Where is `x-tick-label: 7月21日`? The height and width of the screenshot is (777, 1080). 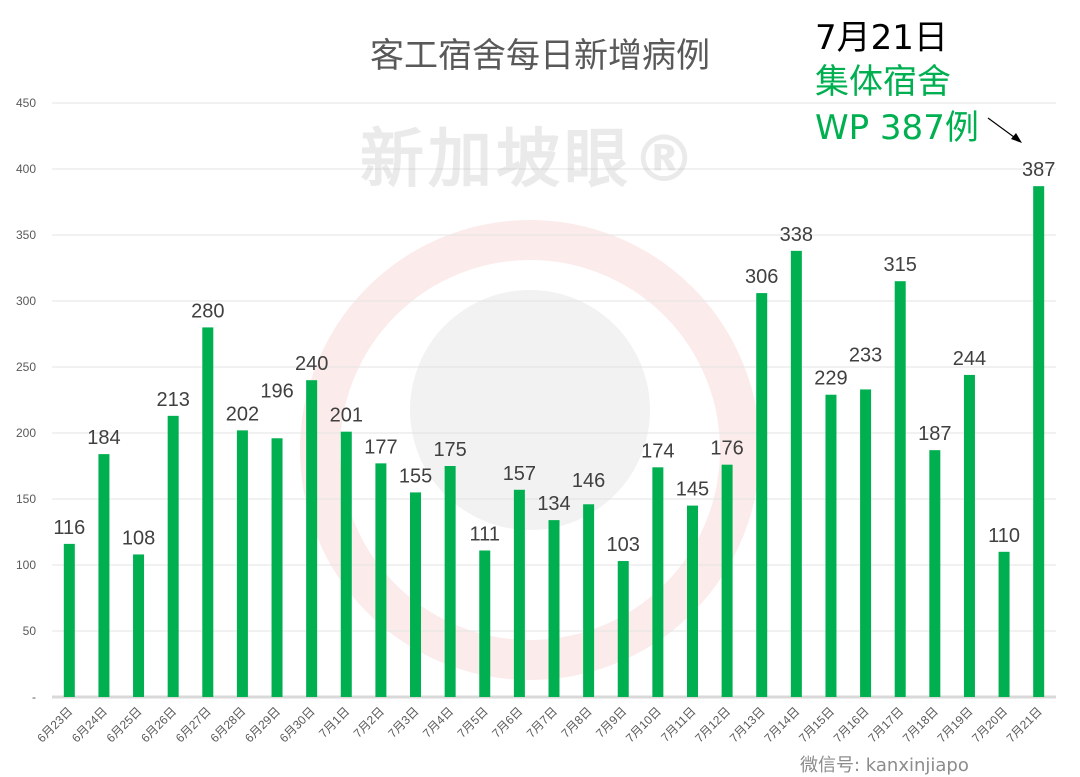
x-tick-label: 7月21日 is located at coordinates (1024, 724).